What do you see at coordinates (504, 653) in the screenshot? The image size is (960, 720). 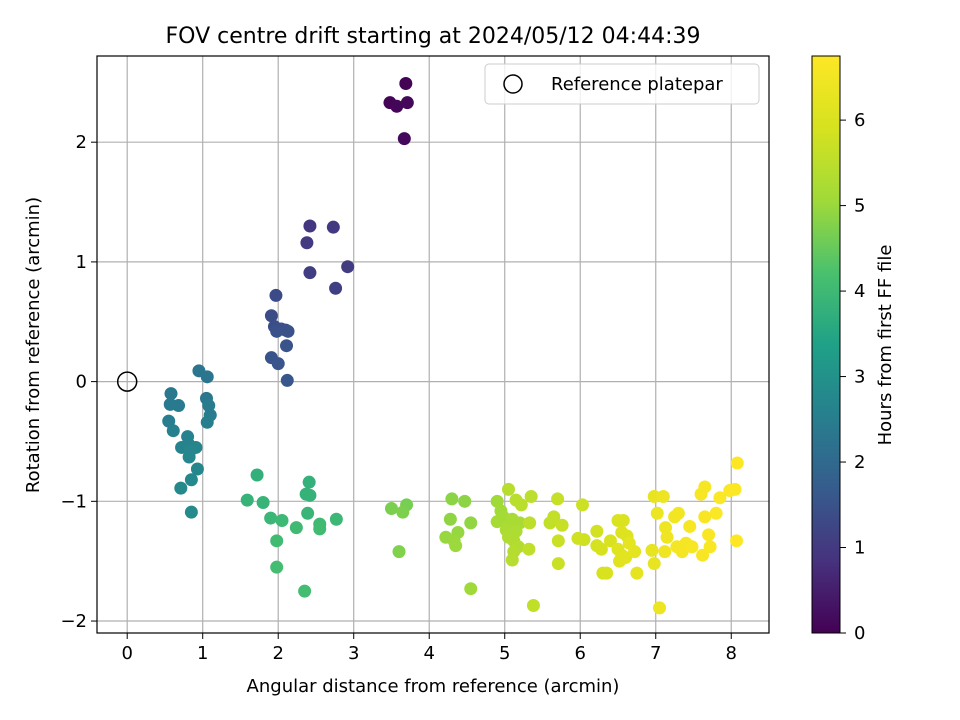 I see `x-tick-label: 5` at bounding box center [504, 653].